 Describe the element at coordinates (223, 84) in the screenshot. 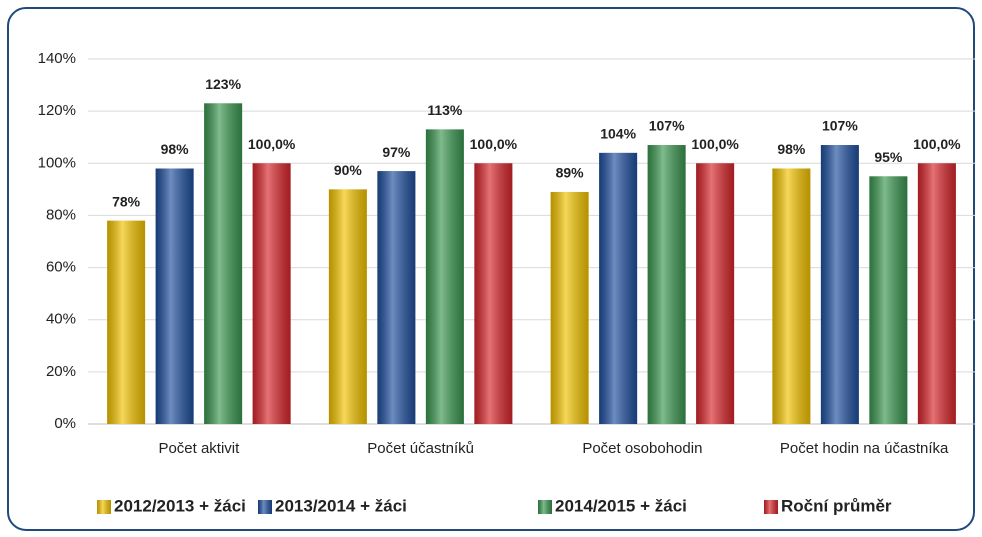

I see `value-label: 123%` at that location.